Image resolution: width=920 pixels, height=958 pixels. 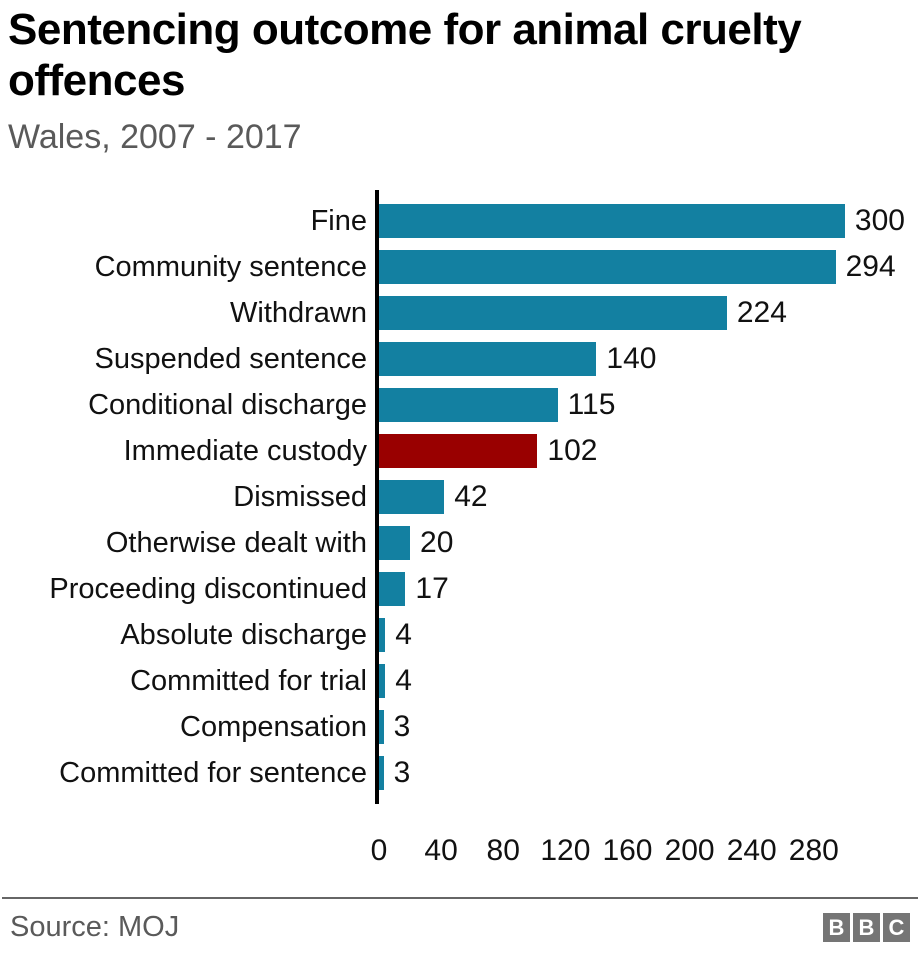 I want to click on value-label: 224, so click(x=761, y=313).